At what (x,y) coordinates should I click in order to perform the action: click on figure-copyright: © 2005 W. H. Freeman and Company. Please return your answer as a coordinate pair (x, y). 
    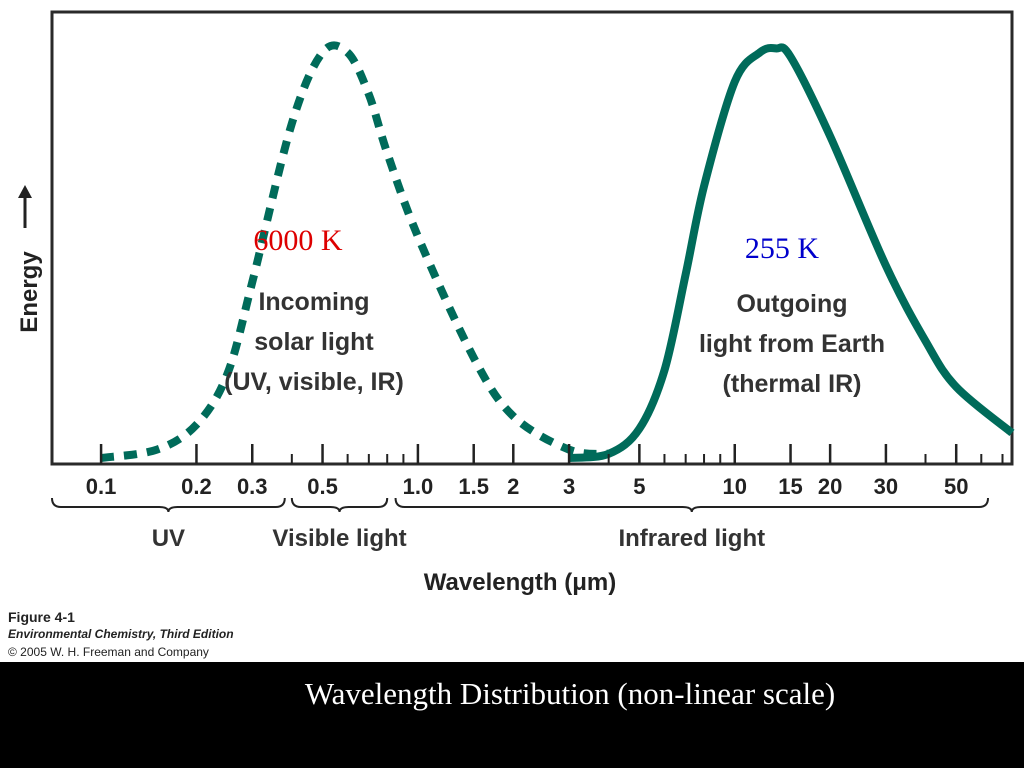
    Looking at the image, I should click on (108, 652).